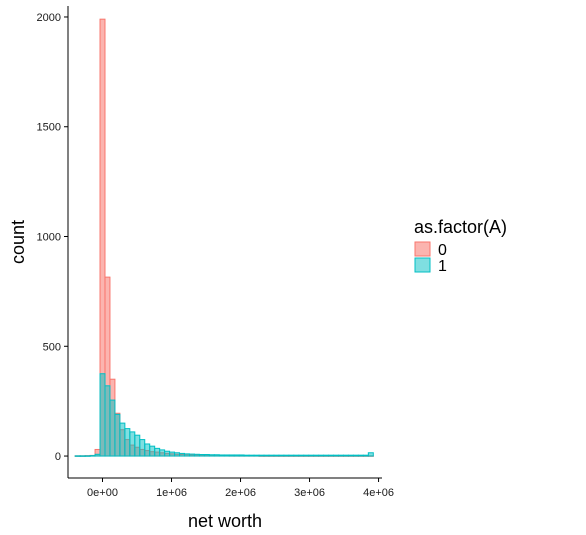  Describe the element at coordinates (171, 493) in the screenshot. I see `x-tick-label-1: 1e+06` at that location.